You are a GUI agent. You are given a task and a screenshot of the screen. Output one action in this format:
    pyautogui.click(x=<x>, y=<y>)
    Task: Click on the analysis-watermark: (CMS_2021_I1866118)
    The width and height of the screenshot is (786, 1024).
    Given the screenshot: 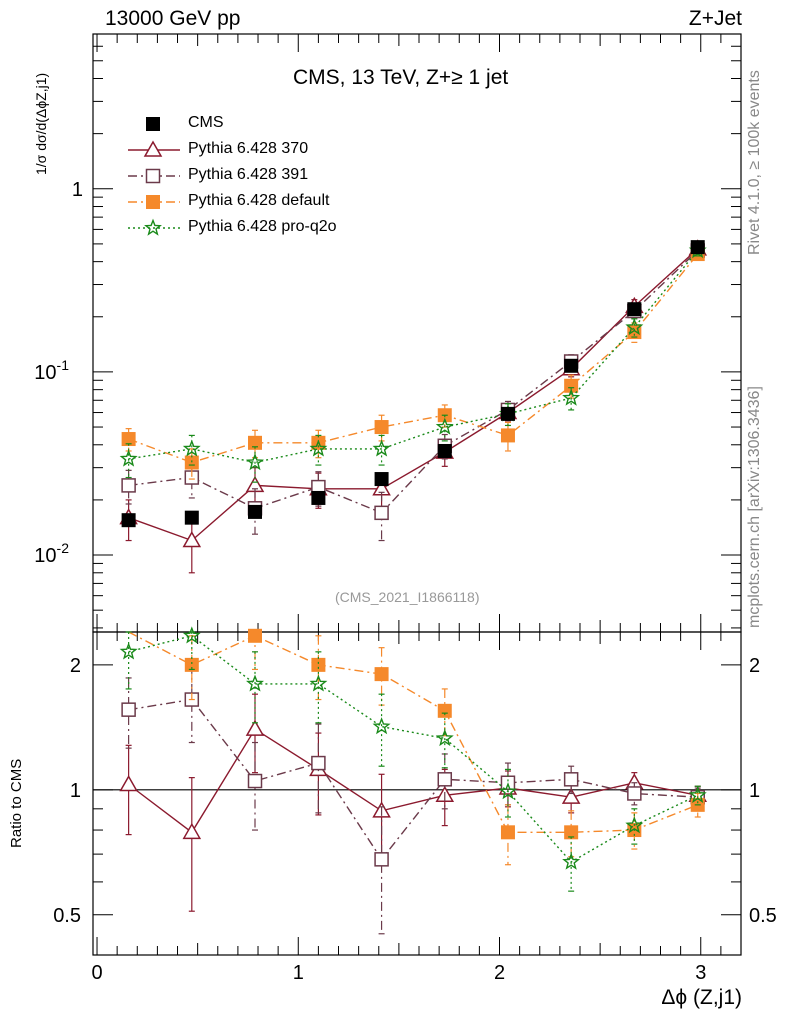 What is the action you would take?
    pyautogui.click(x=407, y=597)
    